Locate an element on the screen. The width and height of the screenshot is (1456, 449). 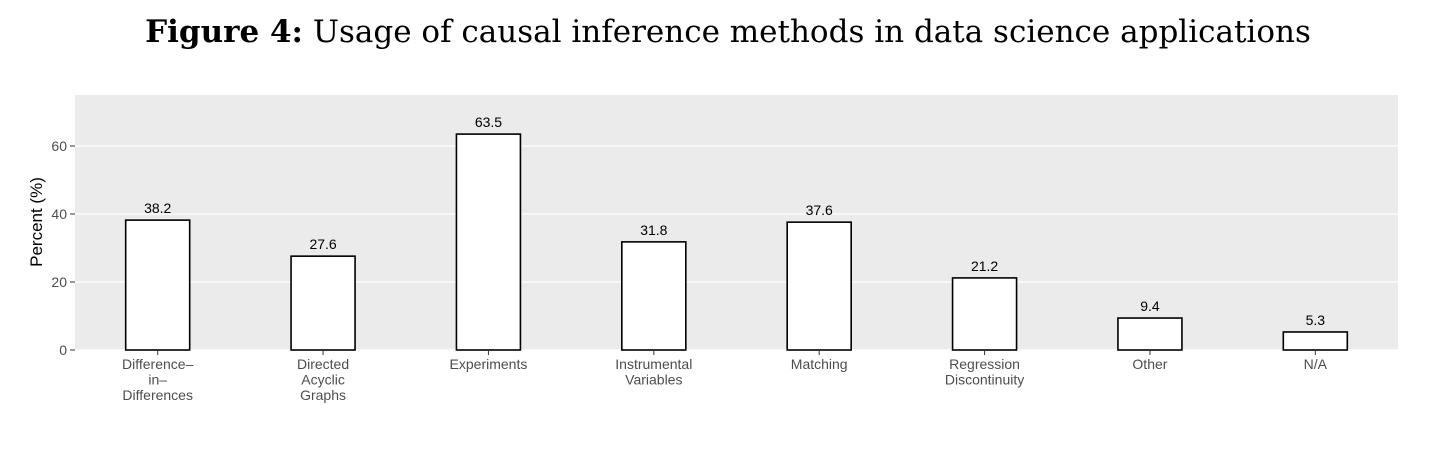
x-tick-label-line: Graphs is located at coordinates (323, 395).